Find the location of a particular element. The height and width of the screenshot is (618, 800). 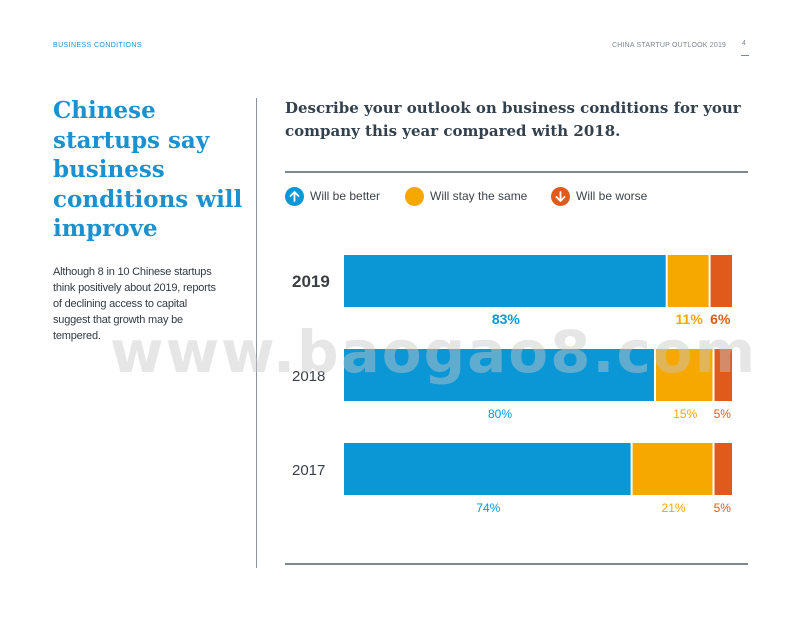

value-label-2018-worse: 5% is located at coordinates (723, 414).